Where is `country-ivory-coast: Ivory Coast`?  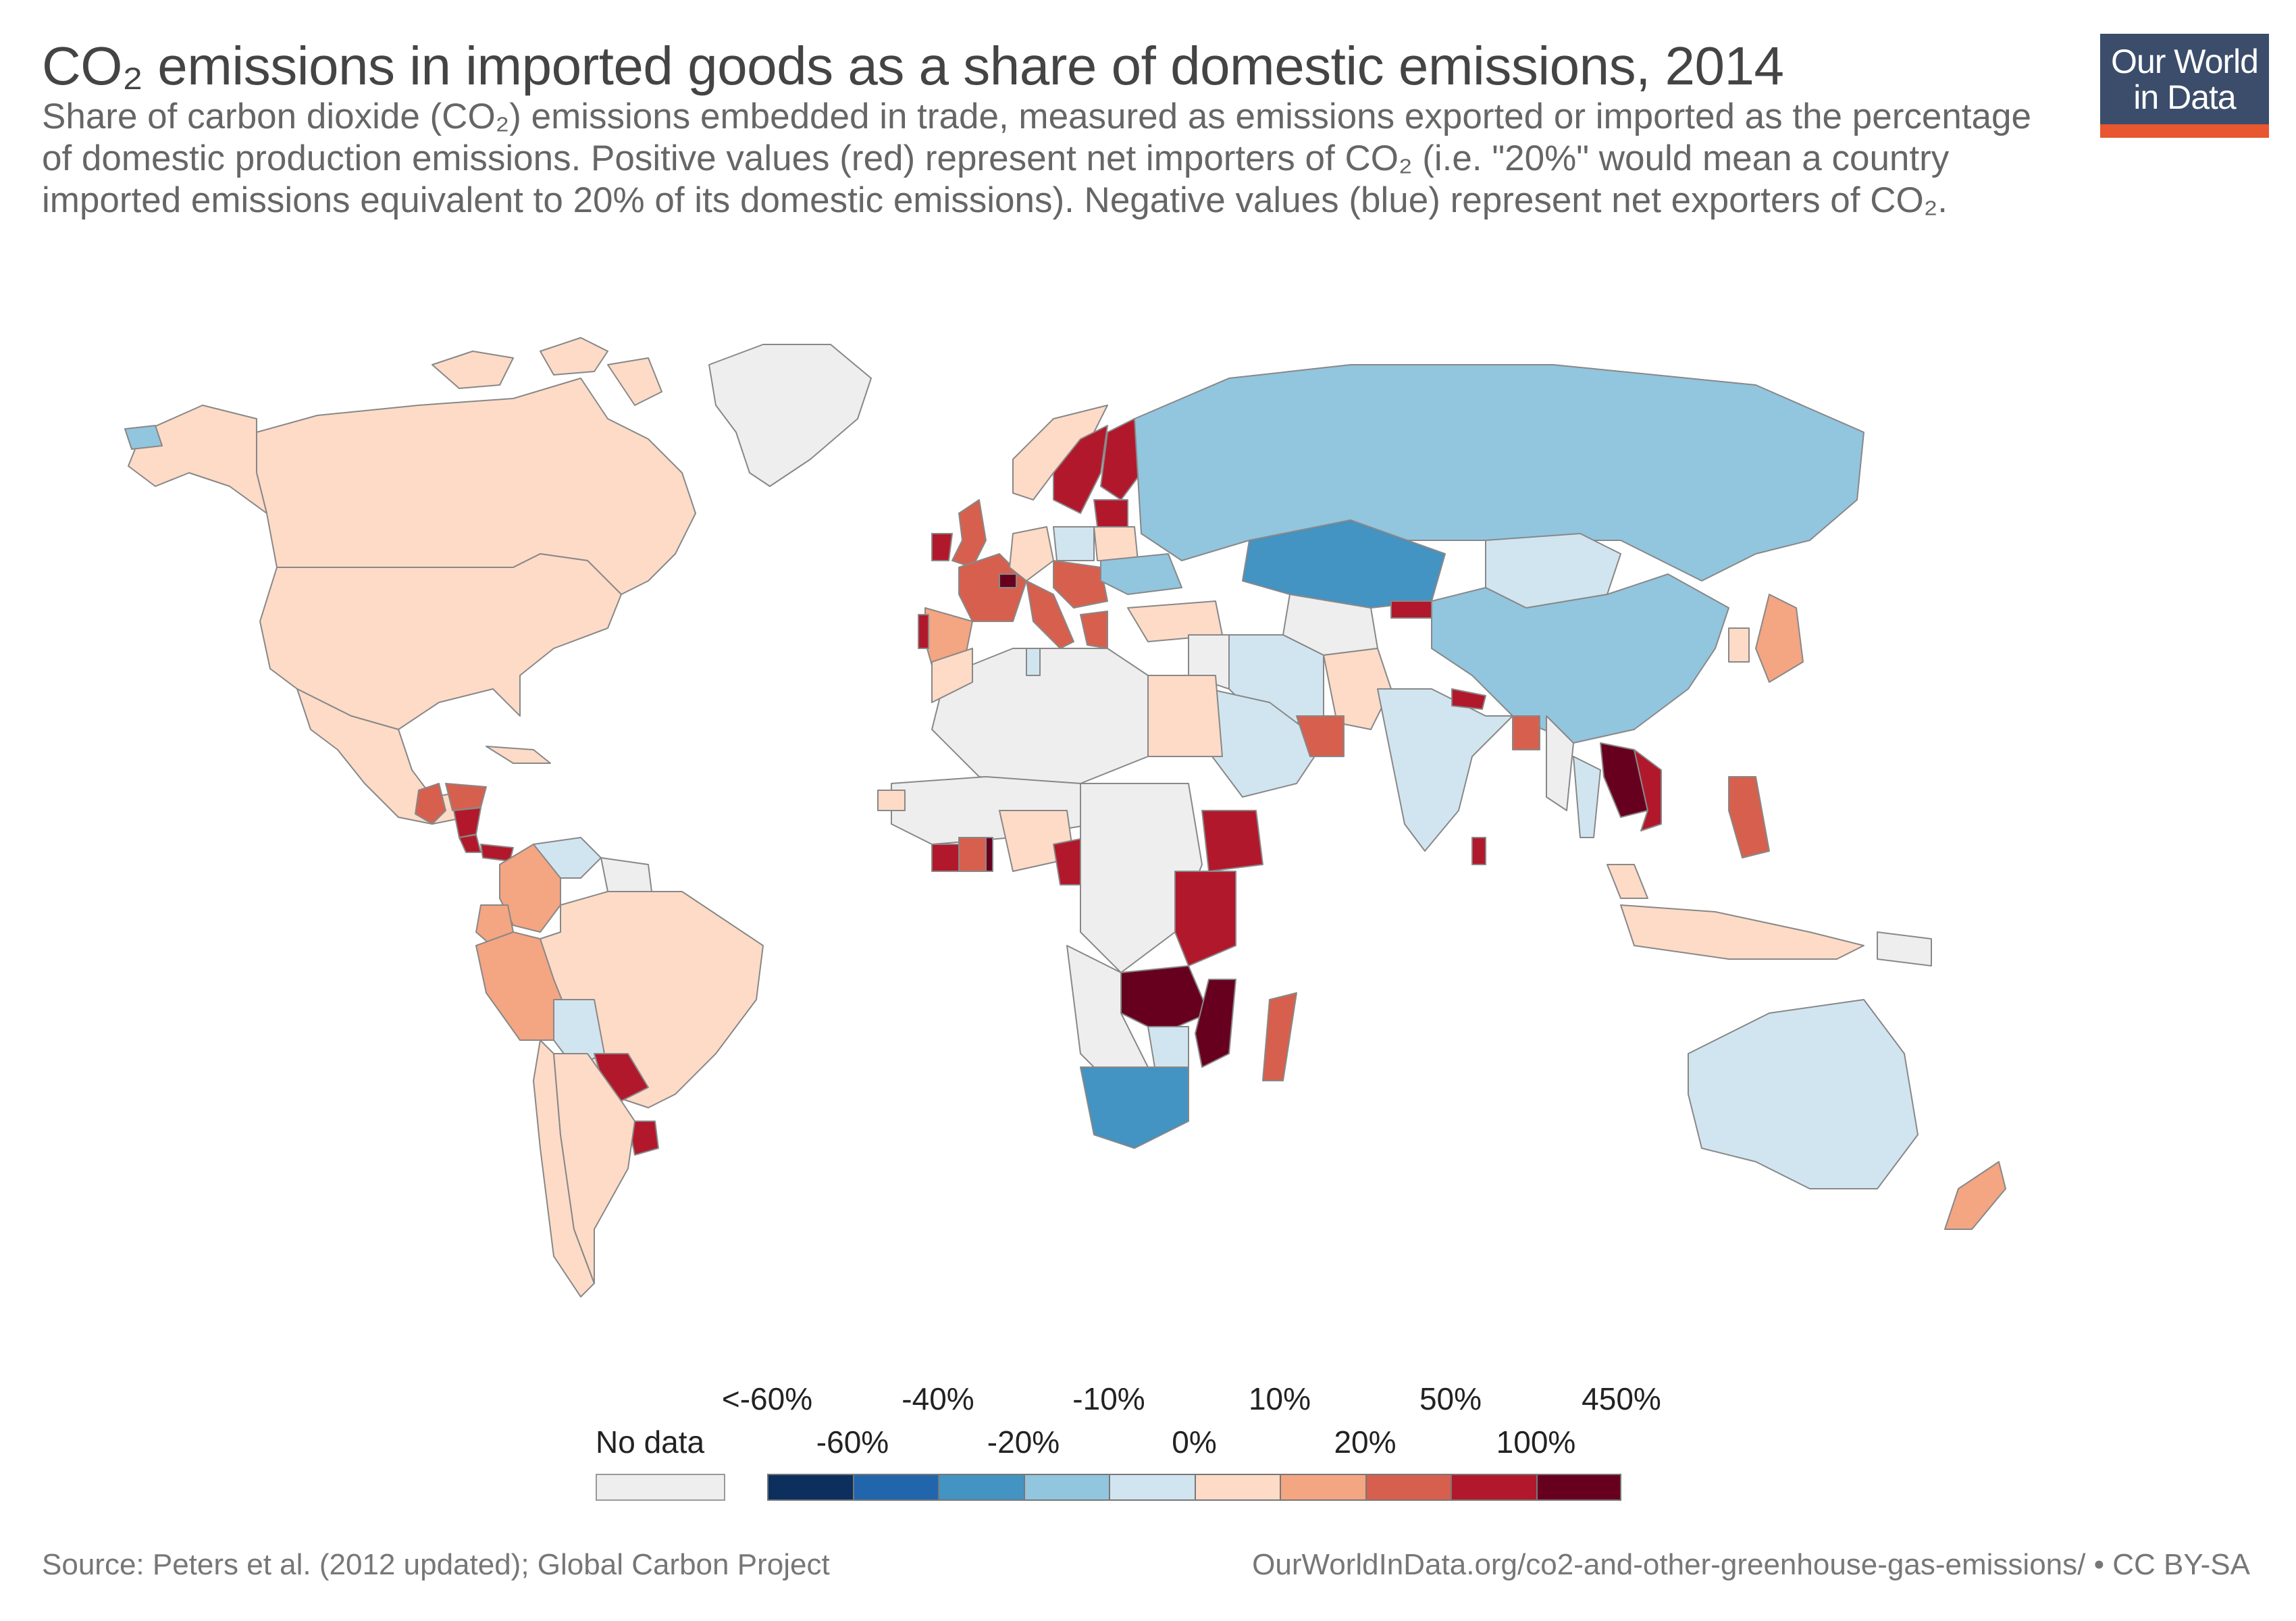 country-ivory-coast: Ivory Coast is located at coordinates (945, 858).